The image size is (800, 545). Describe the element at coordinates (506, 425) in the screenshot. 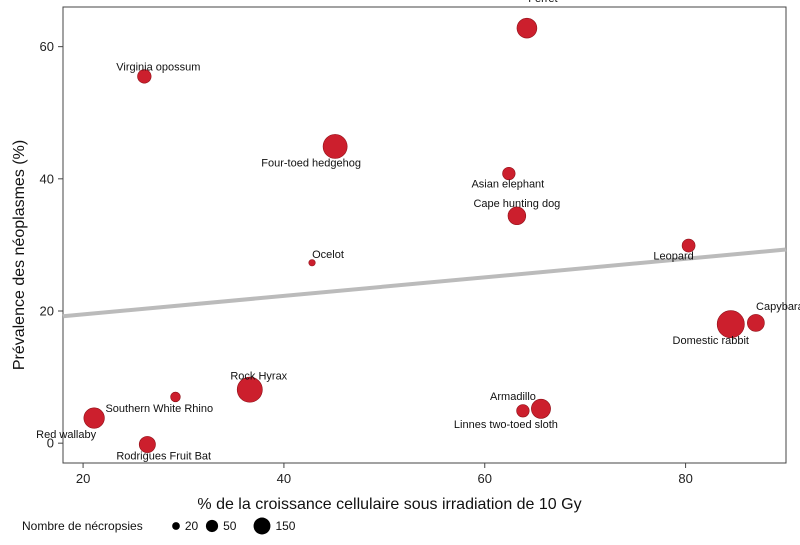

I see `point-label: Linnes two-toed sloth` at that location.